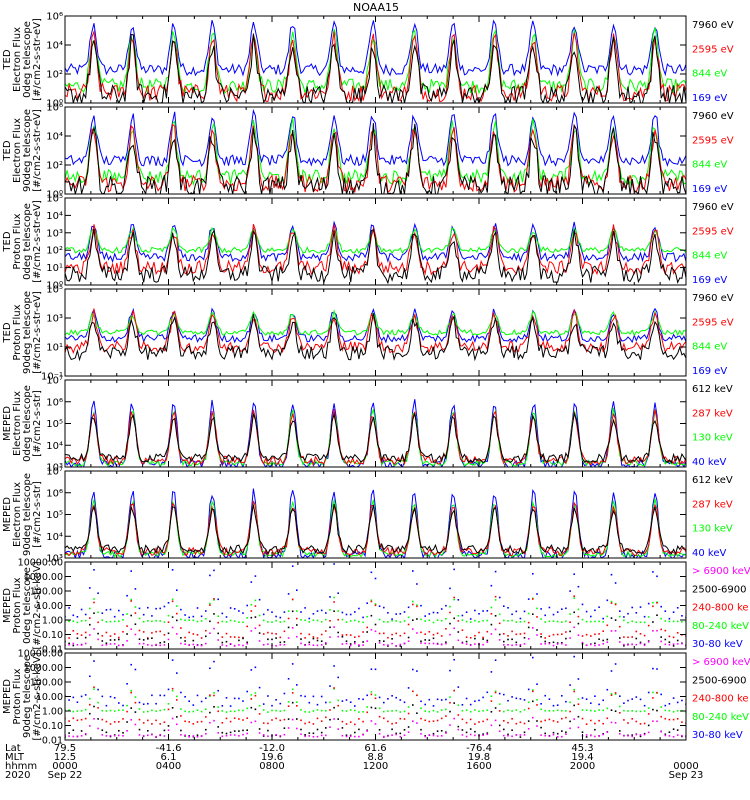 Image resolution: width=750 pixels, height=800 pixels. What do you see at coordinates (375, 323) in the screenshot?
I see `series-3-line` at bounding box center [375, 323].